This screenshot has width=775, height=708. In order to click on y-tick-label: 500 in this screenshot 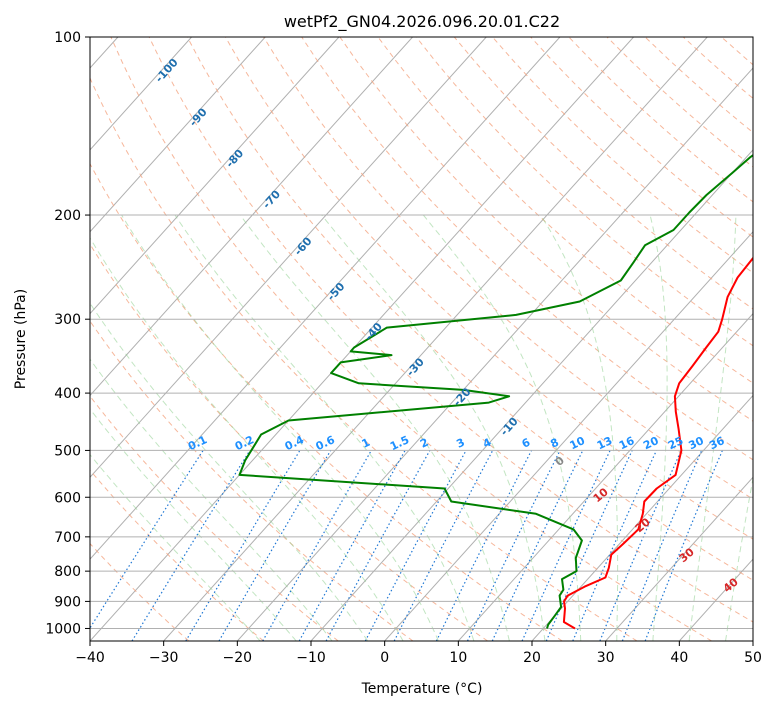, I will do `click(67, 451)`.